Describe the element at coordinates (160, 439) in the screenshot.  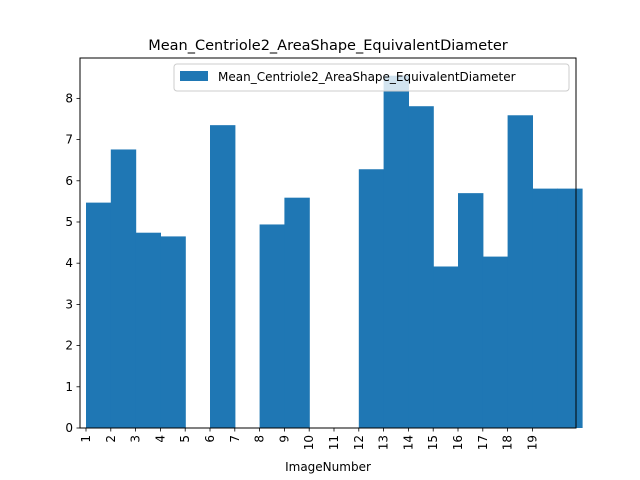
I see `x-tick-label-4: 4` at that location.